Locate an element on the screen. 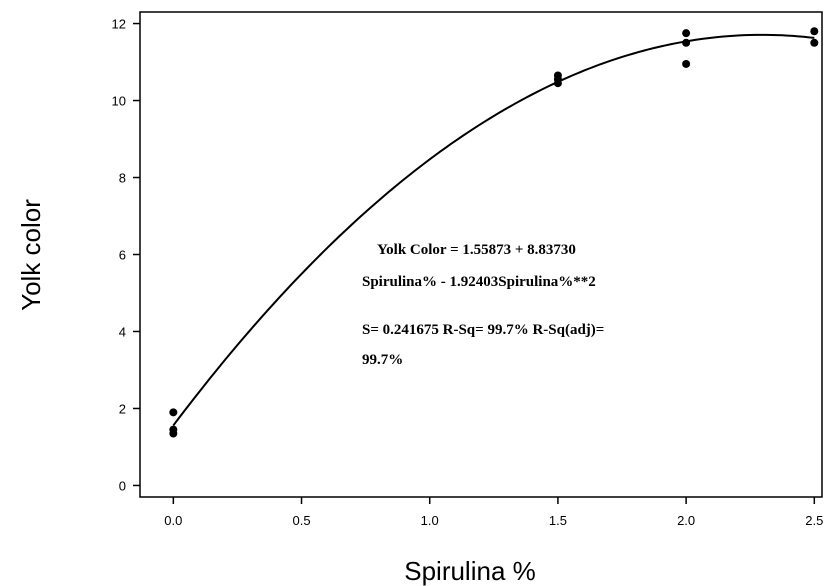  x-axis-title: Spirulina % is located at coordinates (470, 571).